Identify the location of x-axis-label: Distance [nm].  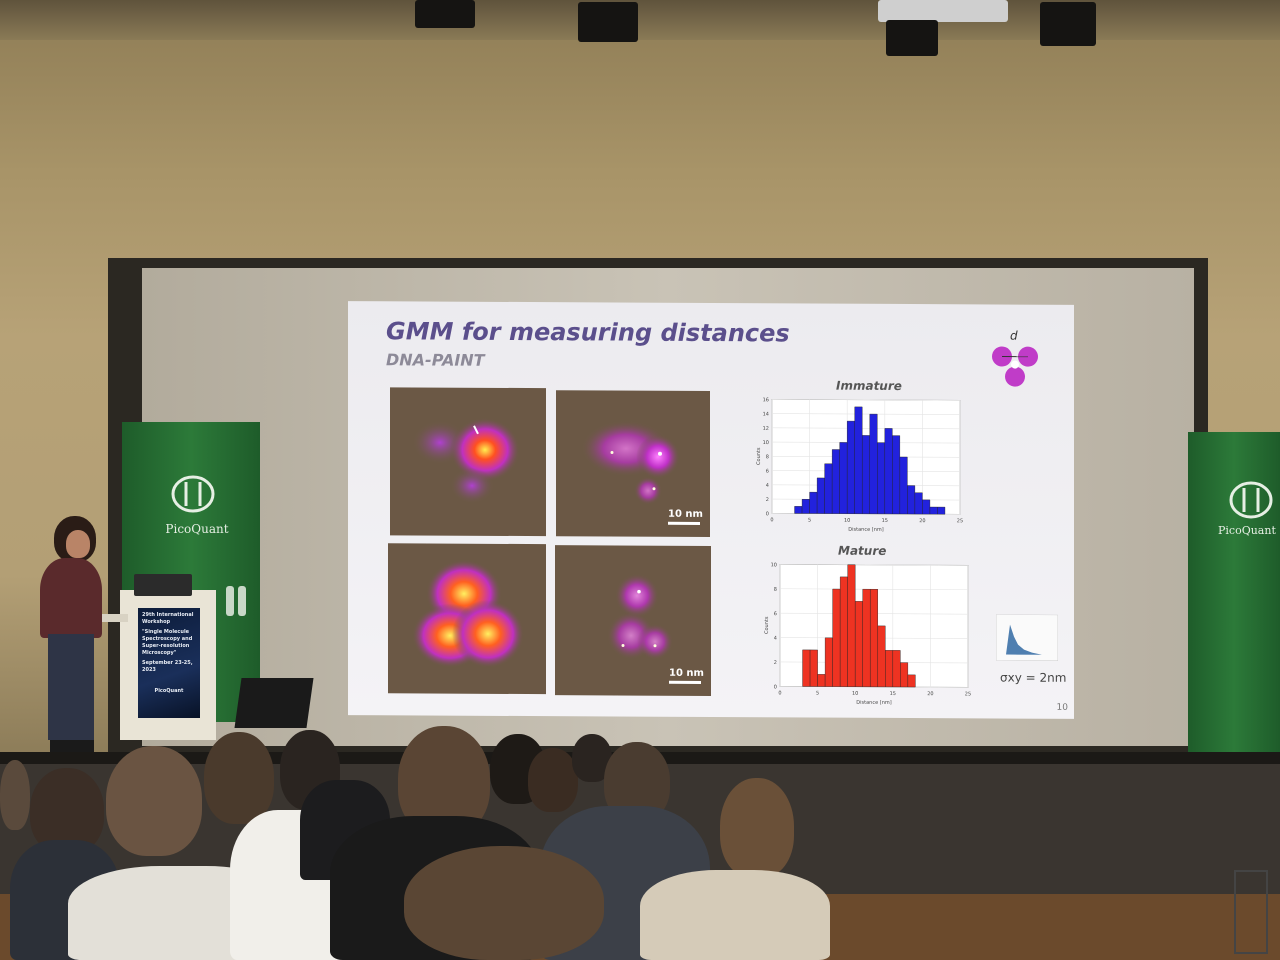
(865, 530).